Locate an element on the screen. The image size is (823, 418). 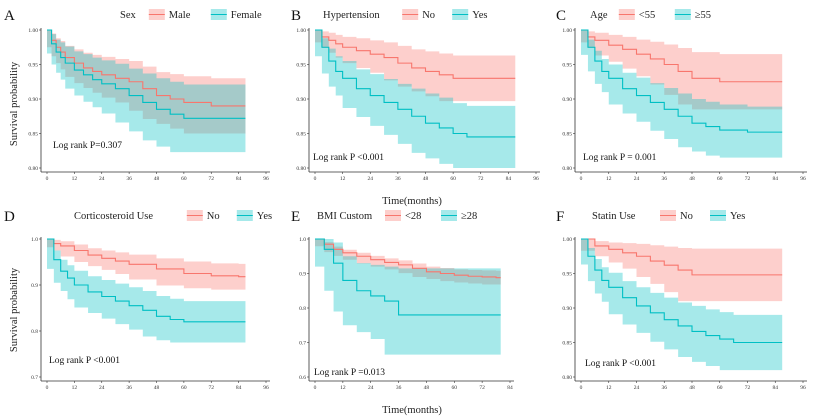
legend-title: Statin Use is located at coordinates (614, 216).